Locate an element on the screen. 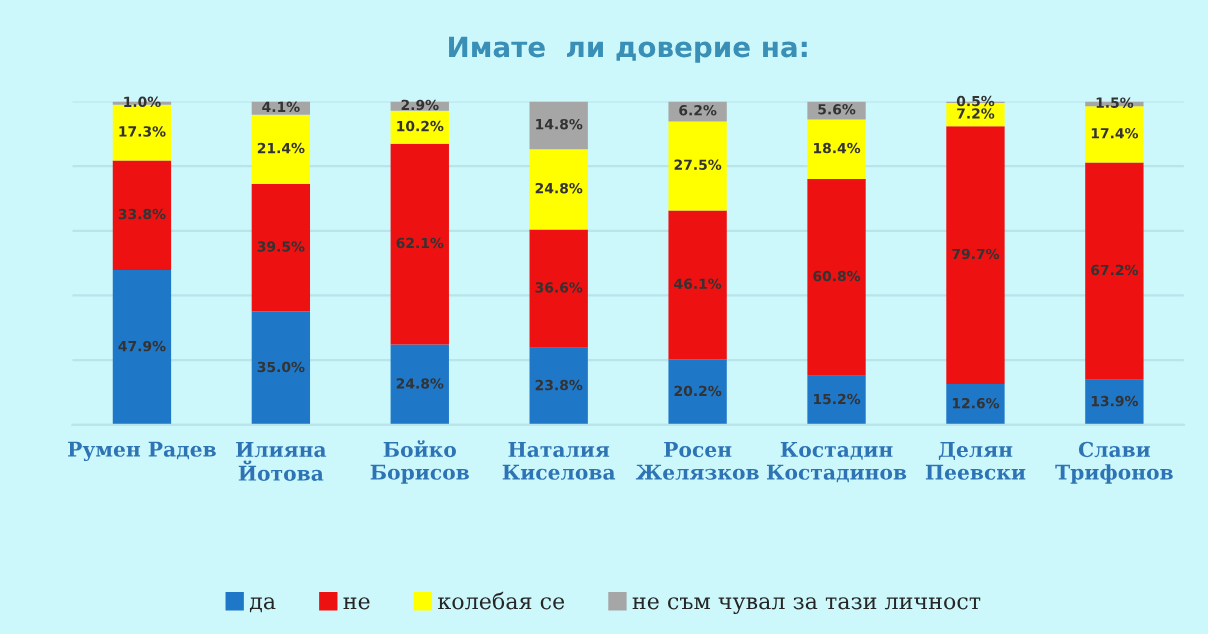  x-tick-label: Бойко Борисов is located at coordinates (419, 462).